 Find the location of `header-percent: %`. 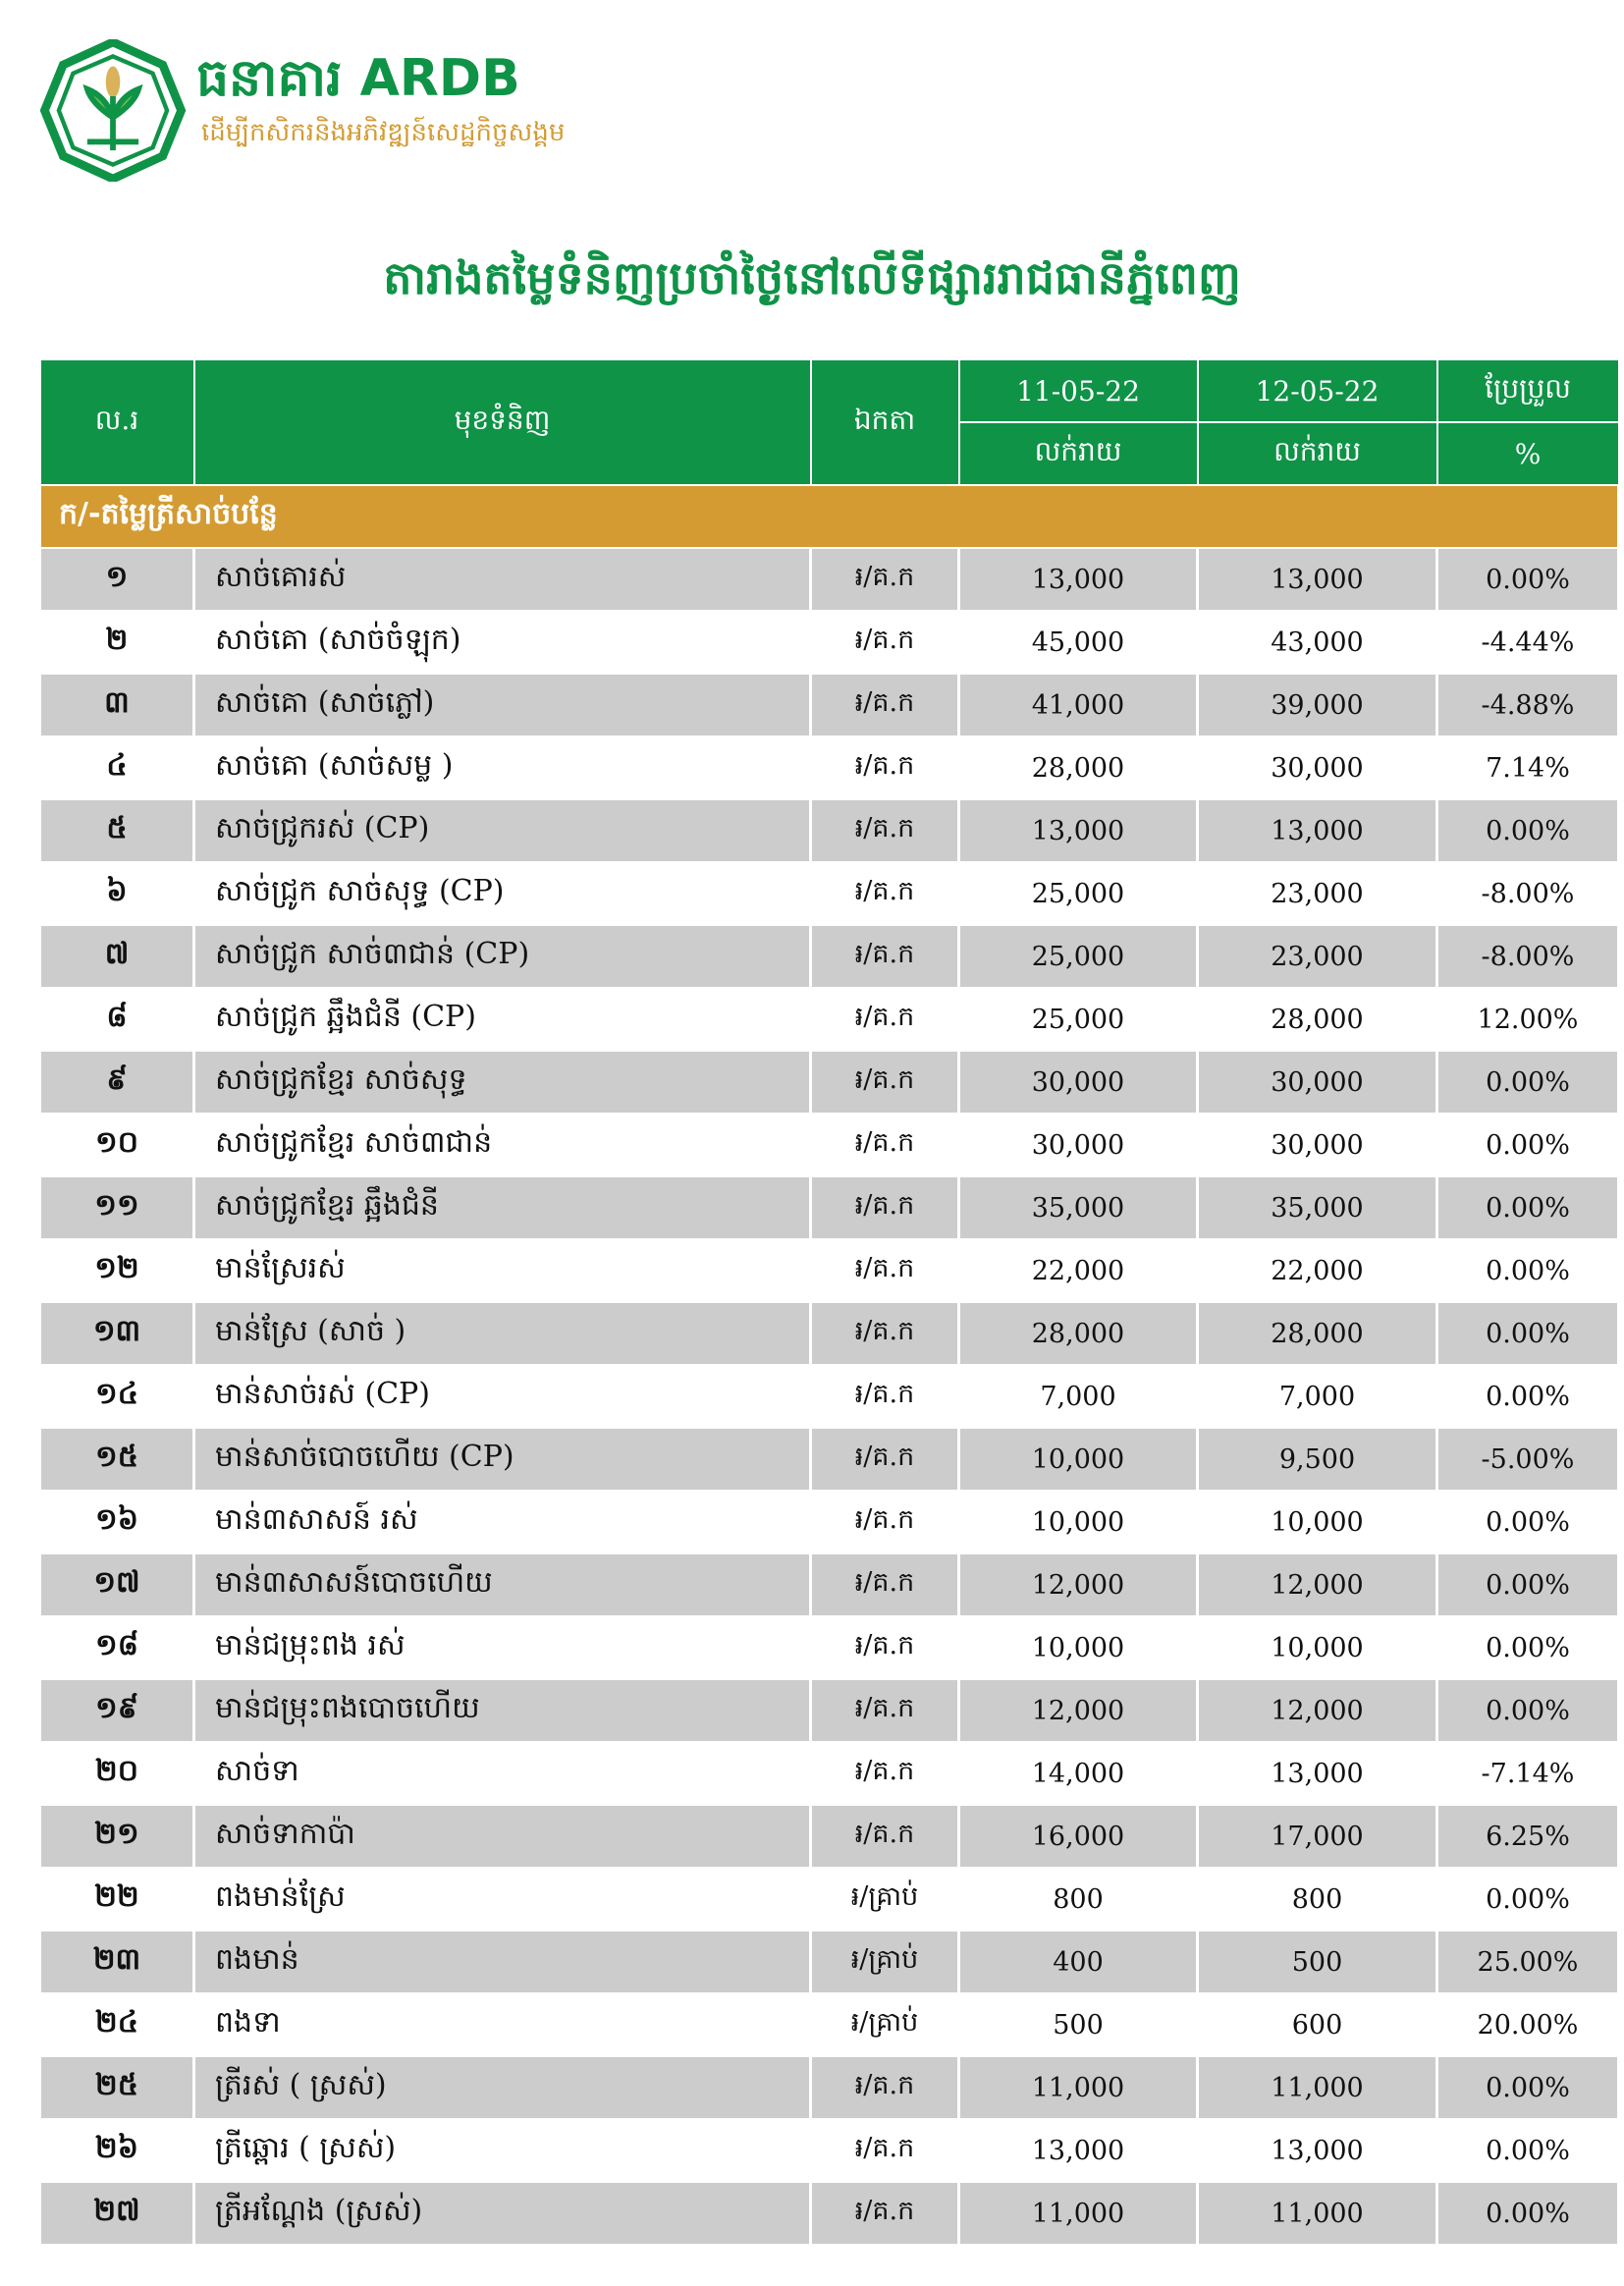

header-percent: % is located at coordinates (1527, 453).